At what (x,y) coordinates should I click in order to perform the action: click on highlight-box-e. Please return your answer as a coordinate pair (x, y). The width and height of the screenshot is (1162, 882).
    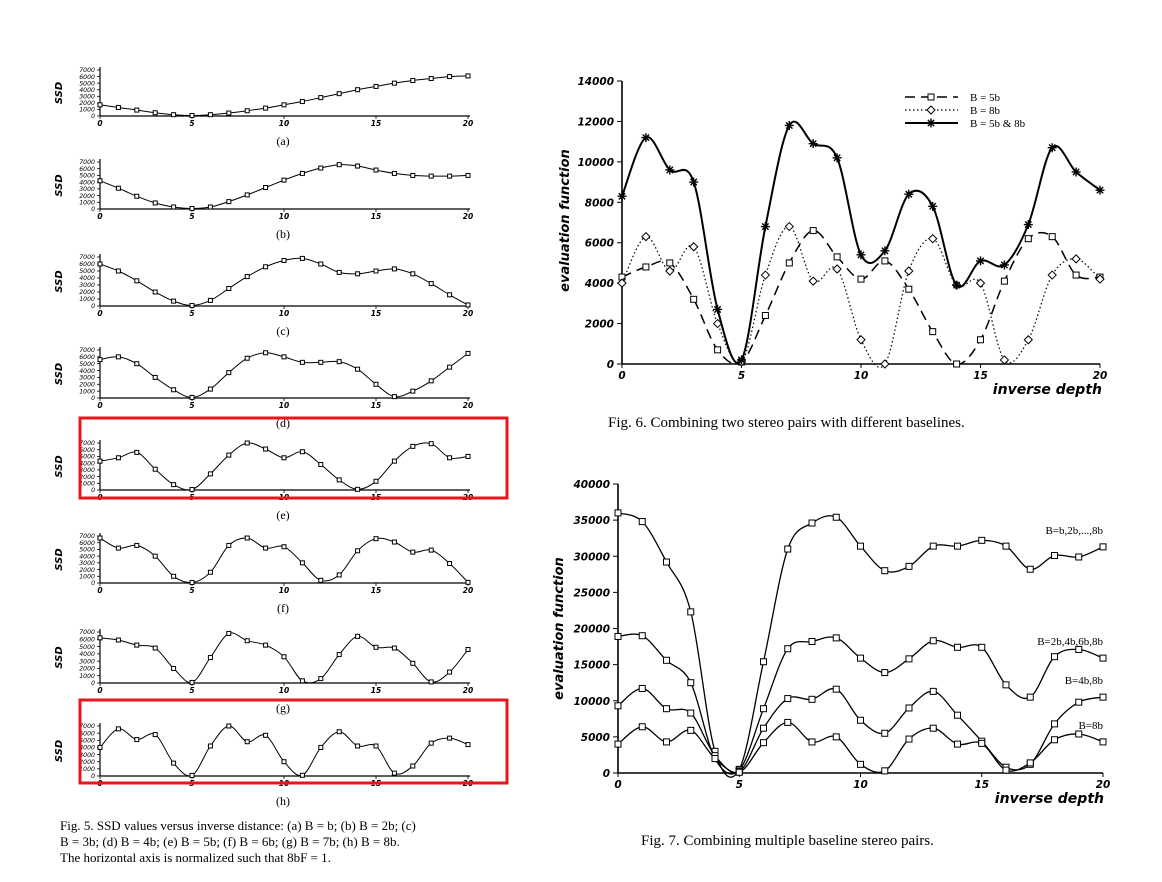
    Looking at the image, I should click on (293, 458).